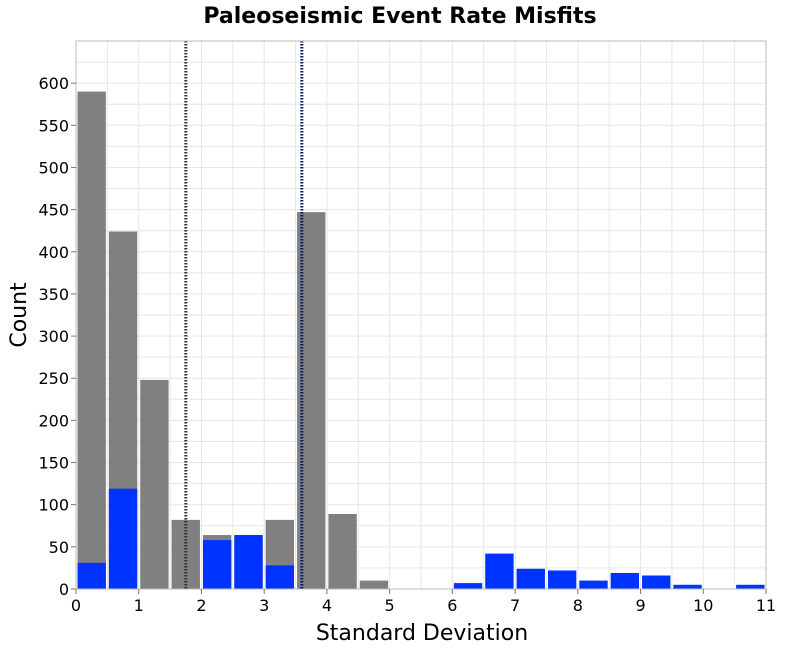 This screenshot has width=800, height=650. Describe the element at coordinates (422, 633) in the screenshot. I see `x-axis-label: Standard Deviation` at that location.